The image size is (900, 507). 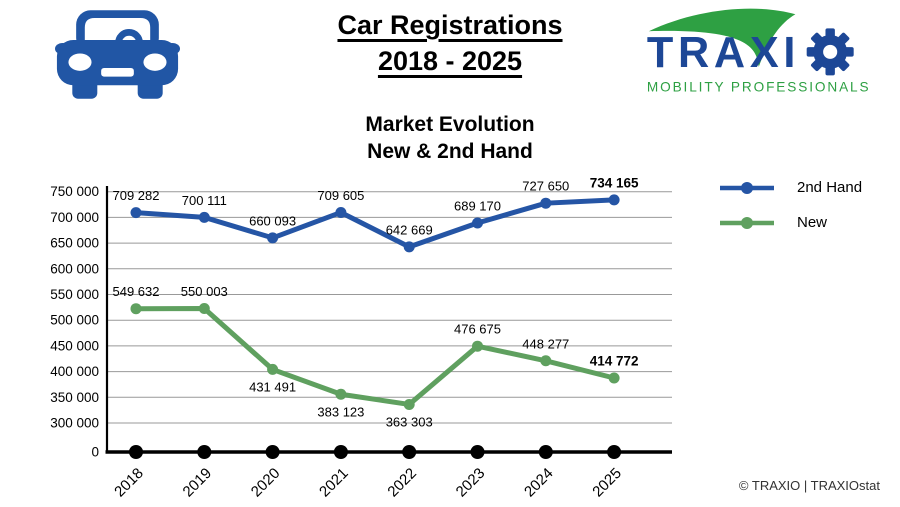 I want to click on y-tick-label: 0, so click(x=95, y=452).